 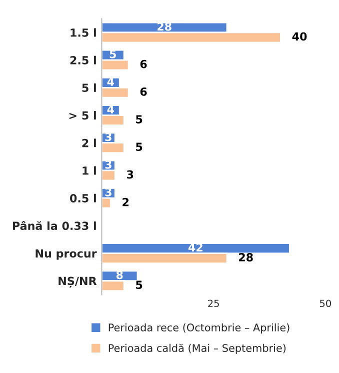 I want to click on y-tick-label: 0.5 l, so click(x=83, y=198).